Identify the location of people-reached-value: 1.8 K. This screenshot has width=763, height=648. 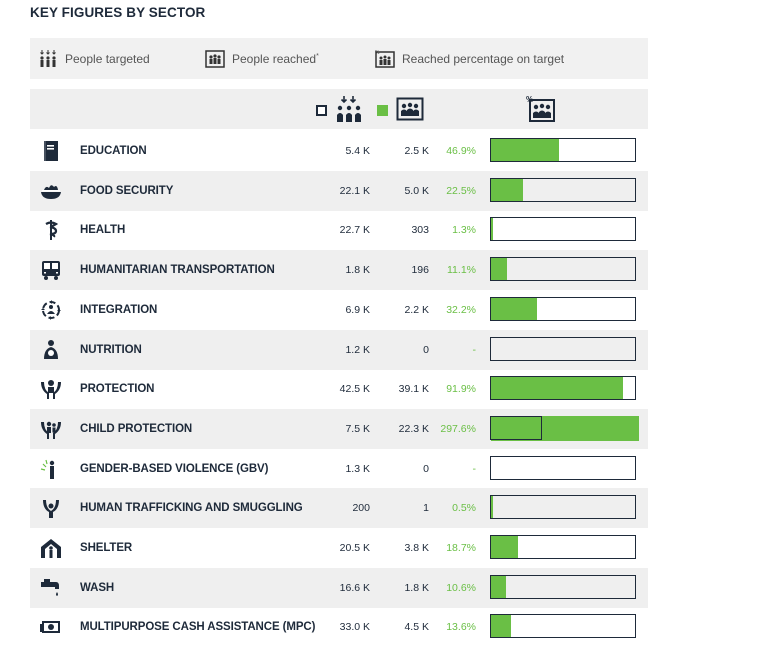
(416, 587).